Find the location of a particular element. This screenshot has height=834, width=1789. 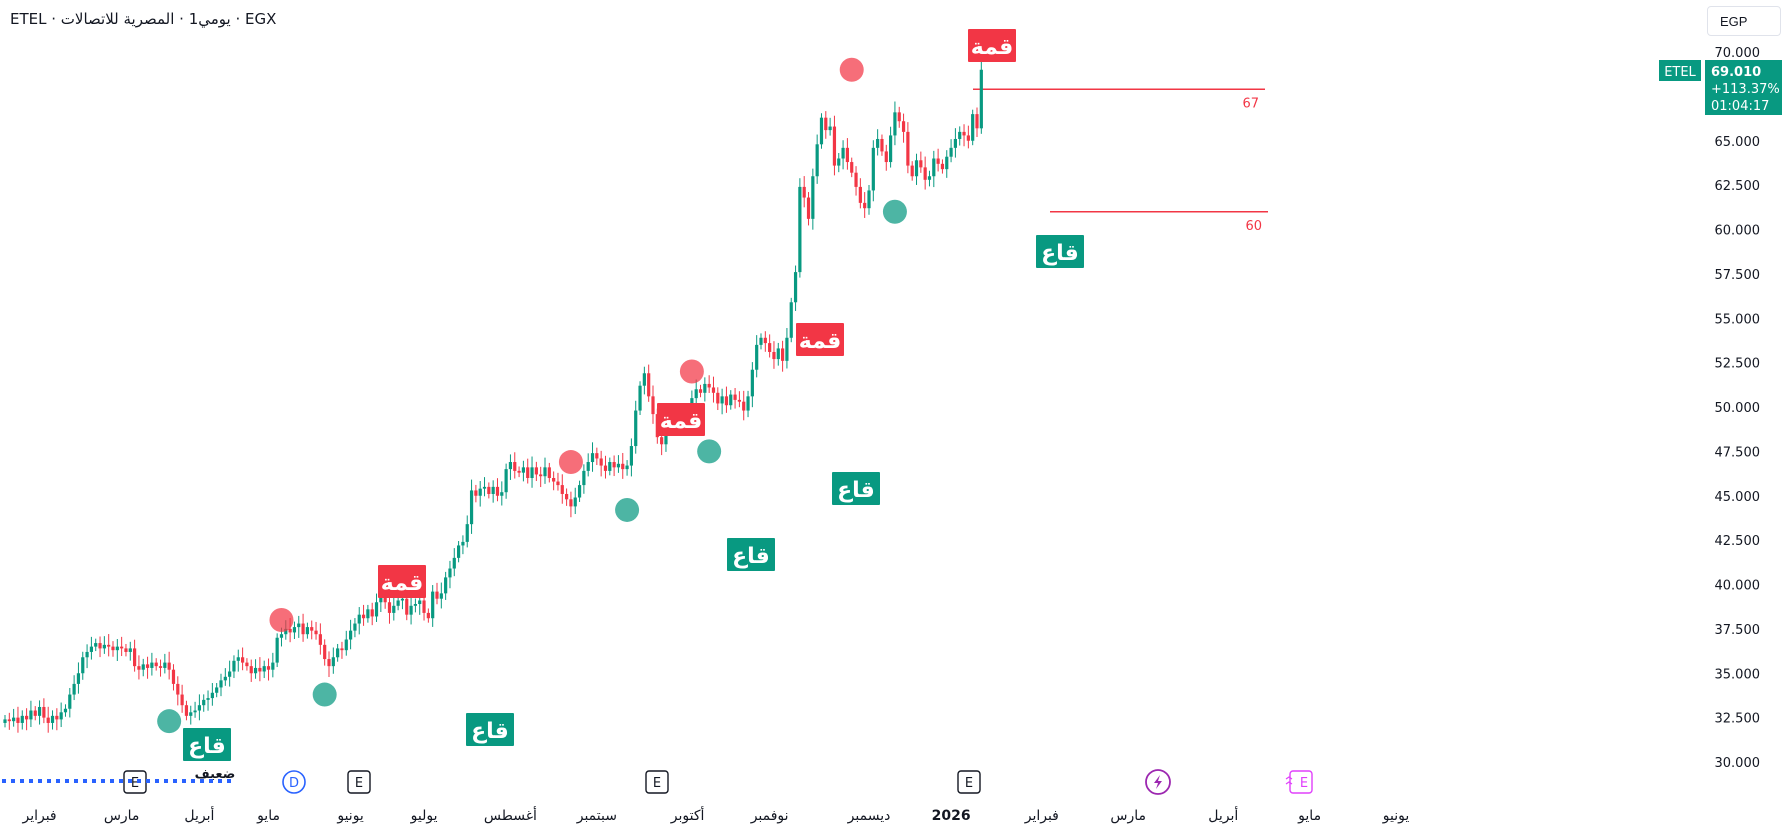

peak-label-bg is located at coordinates (992, 45).